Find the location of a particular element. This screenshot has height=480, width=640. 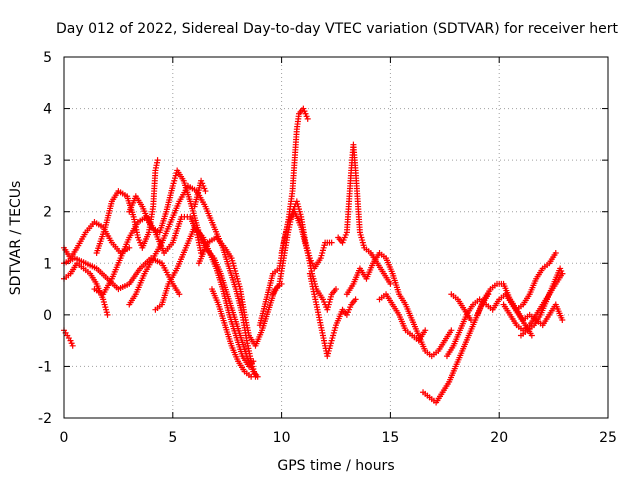

series-trace9 is located at coordinates (204, 297).